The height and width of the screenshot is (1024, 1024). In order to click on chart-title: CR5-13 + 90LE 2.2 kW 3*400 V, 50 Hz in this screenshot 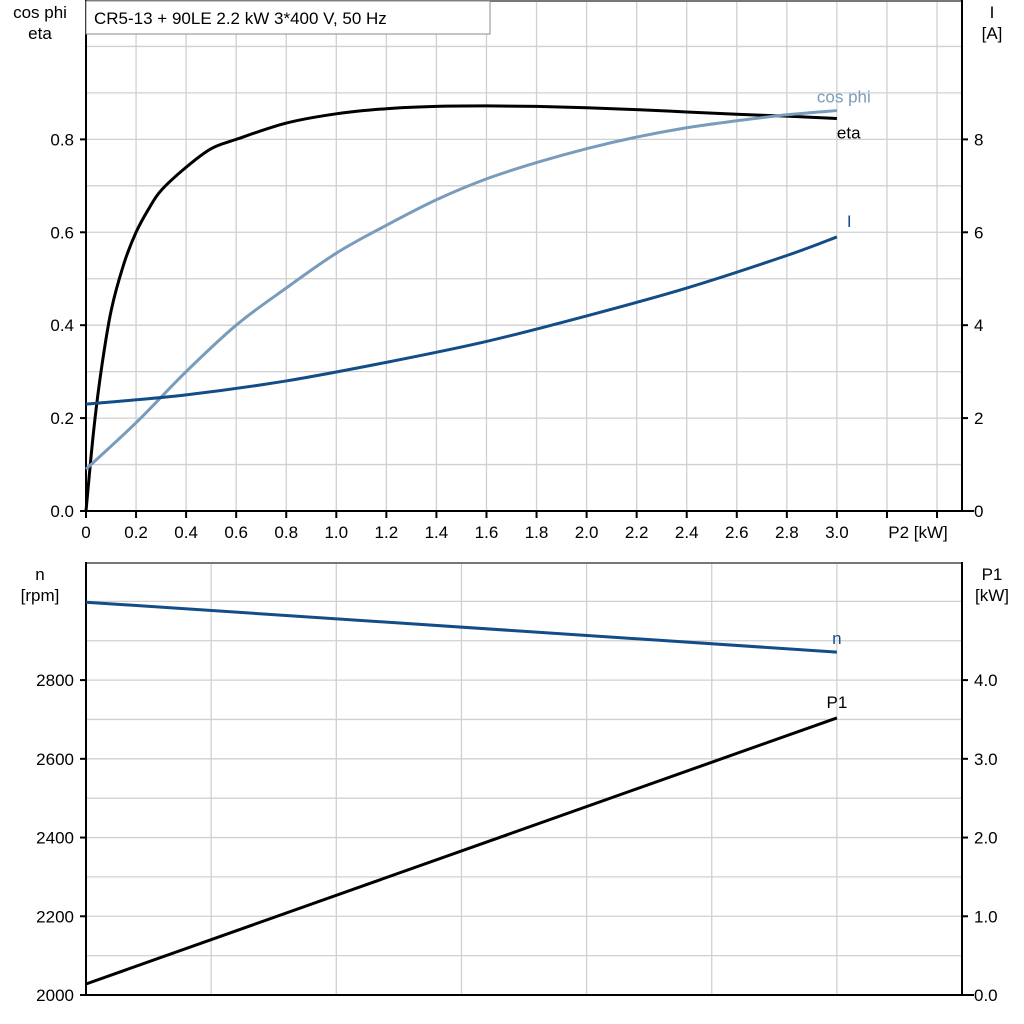, I will do `click(240, 18)`.